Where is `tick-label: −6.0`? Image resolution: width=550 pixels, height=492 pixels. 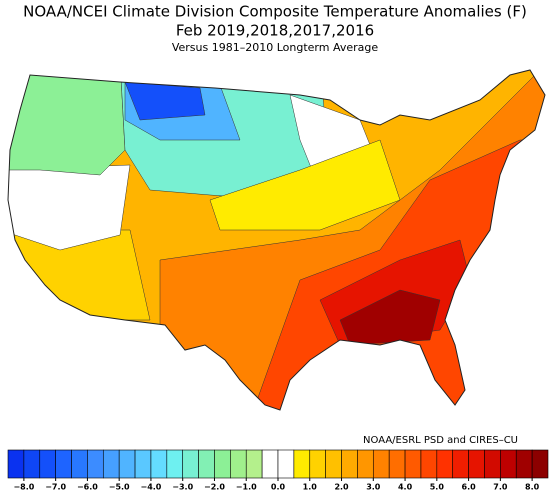 tick-label: −6.0 is located at coordinates (87, 487).